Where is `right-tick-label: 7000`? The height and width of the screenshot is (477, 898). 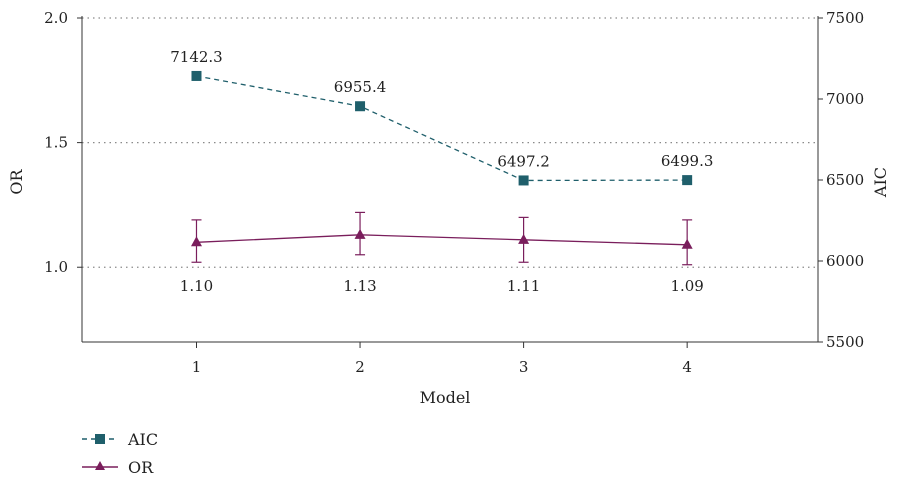 right-tick-label: 7000 is located at coordinates (845, 99).